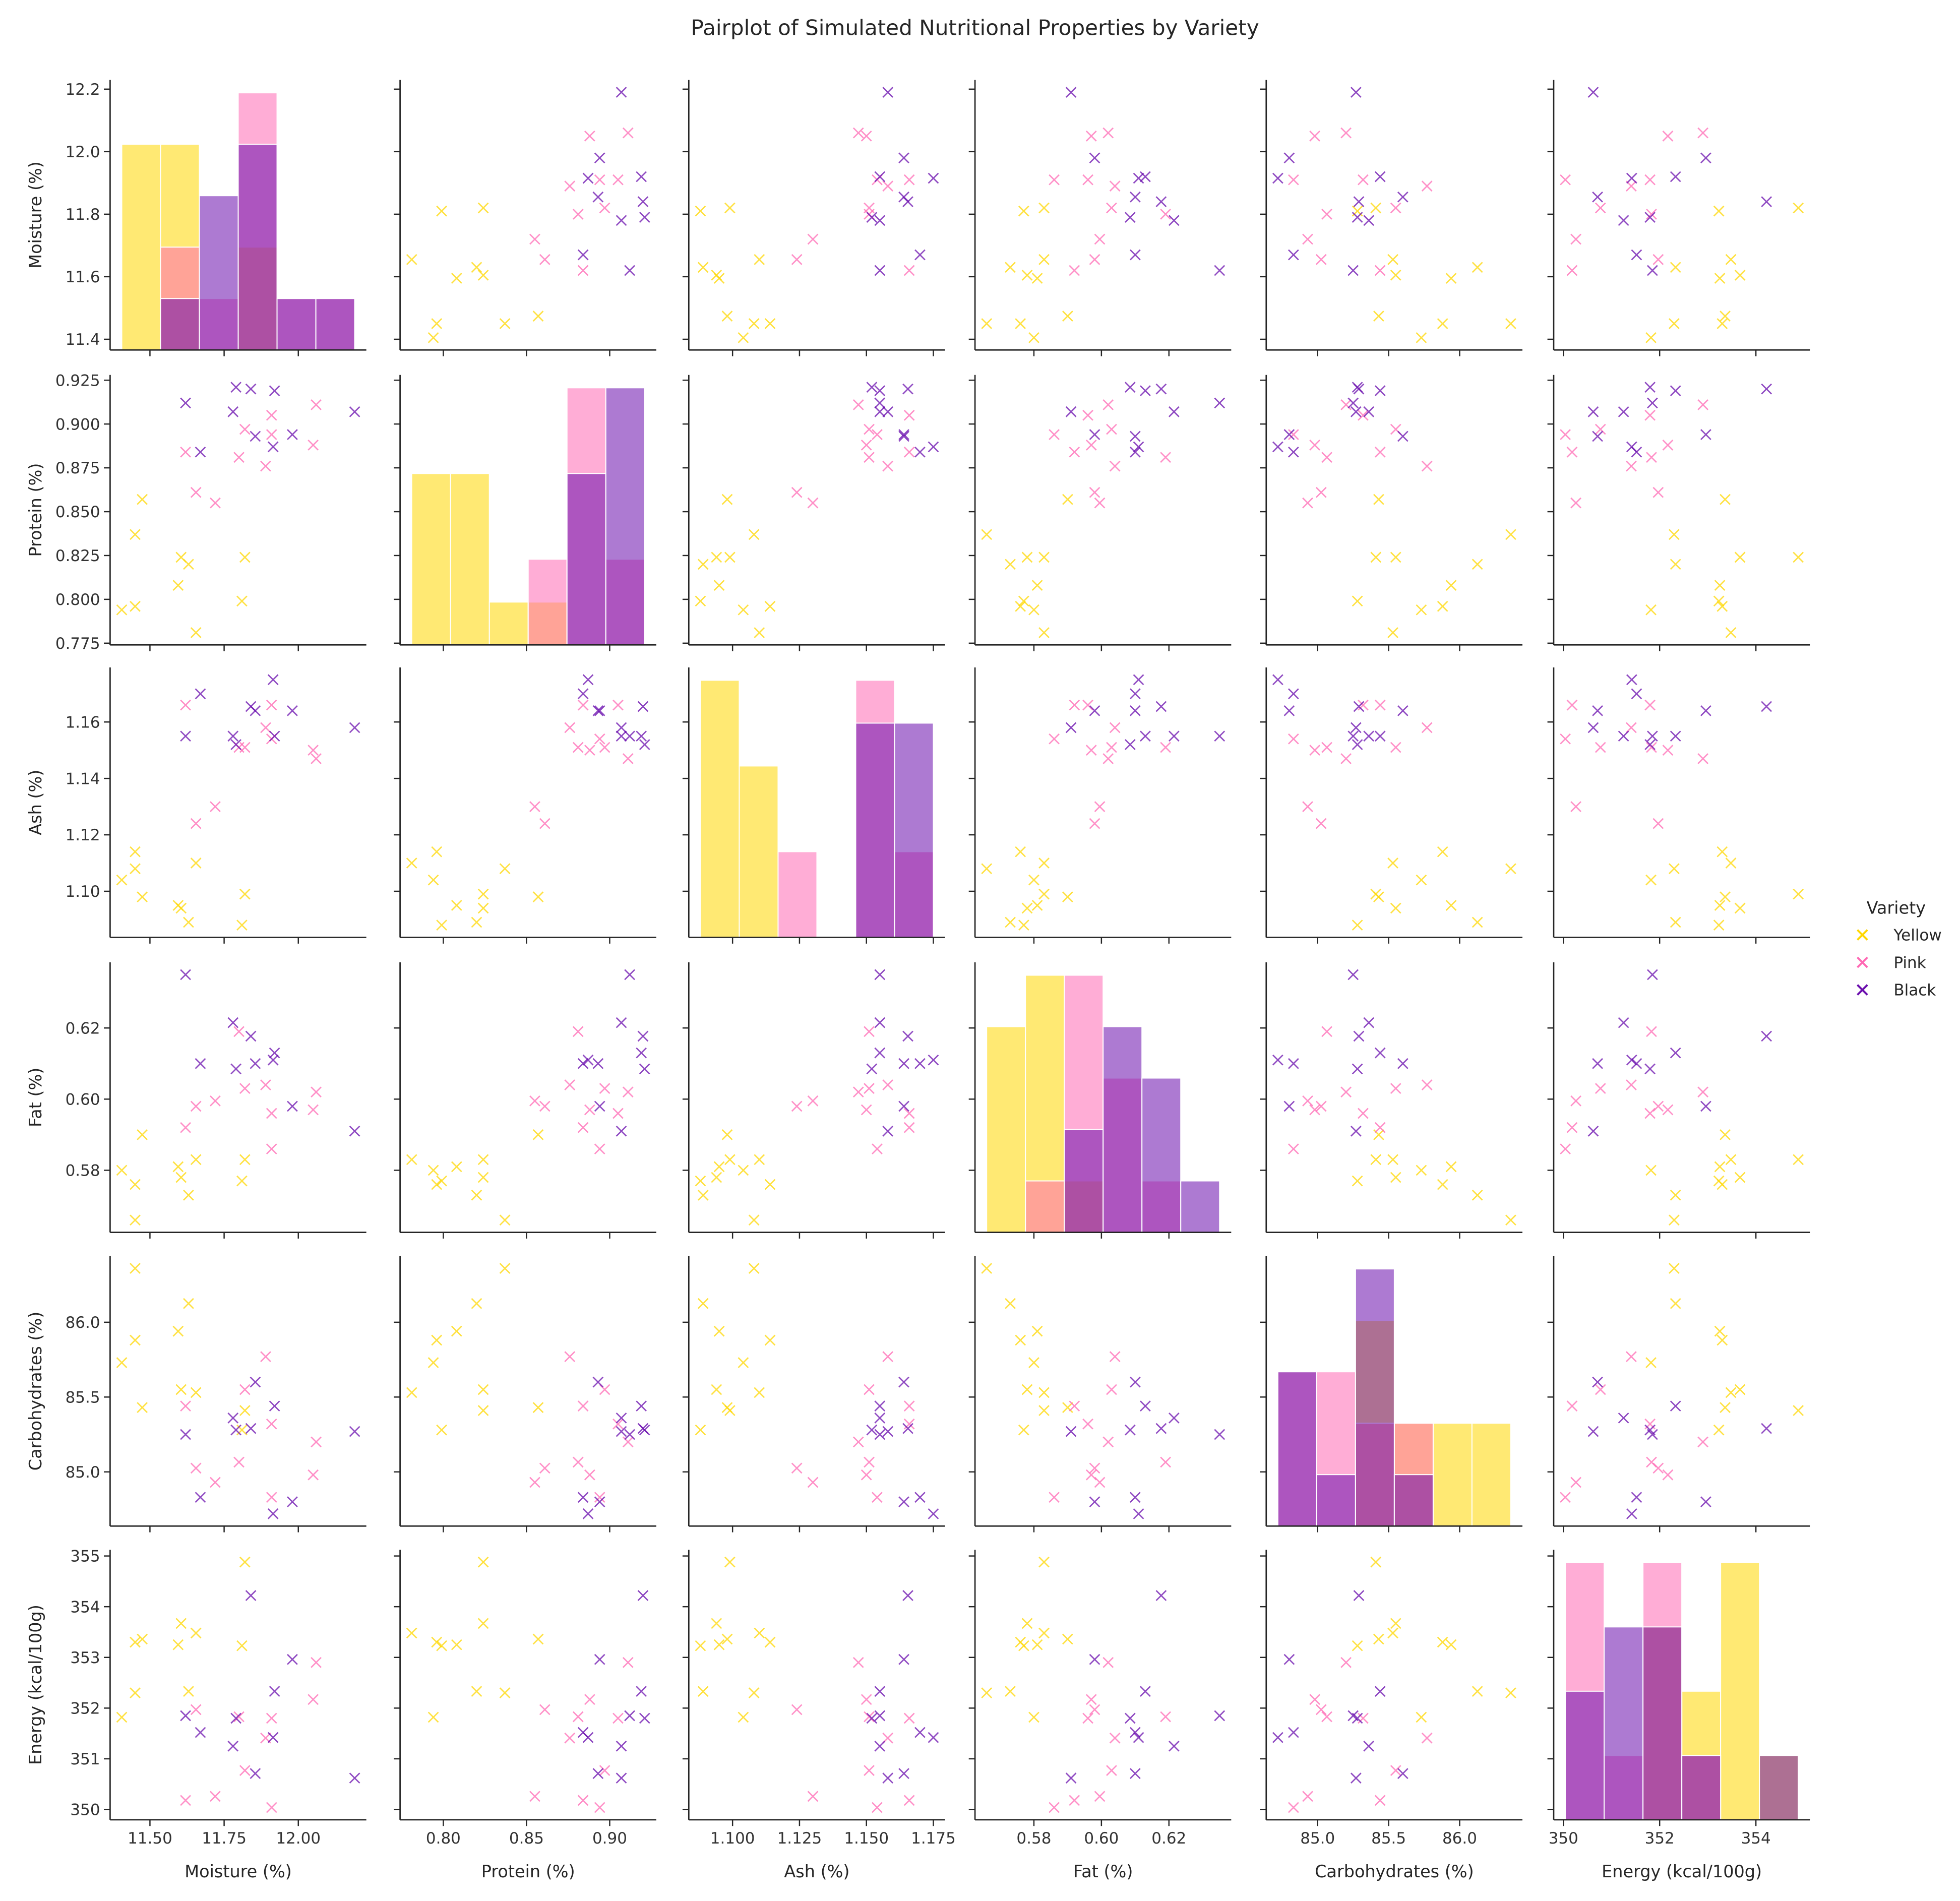  Describe the element at coordinates (210, 512) in the screenshot. I see `panel-protein-vs-moisture: 0.775 0.800 0.825 0.850 0.875 0.900 0.925` at that location.